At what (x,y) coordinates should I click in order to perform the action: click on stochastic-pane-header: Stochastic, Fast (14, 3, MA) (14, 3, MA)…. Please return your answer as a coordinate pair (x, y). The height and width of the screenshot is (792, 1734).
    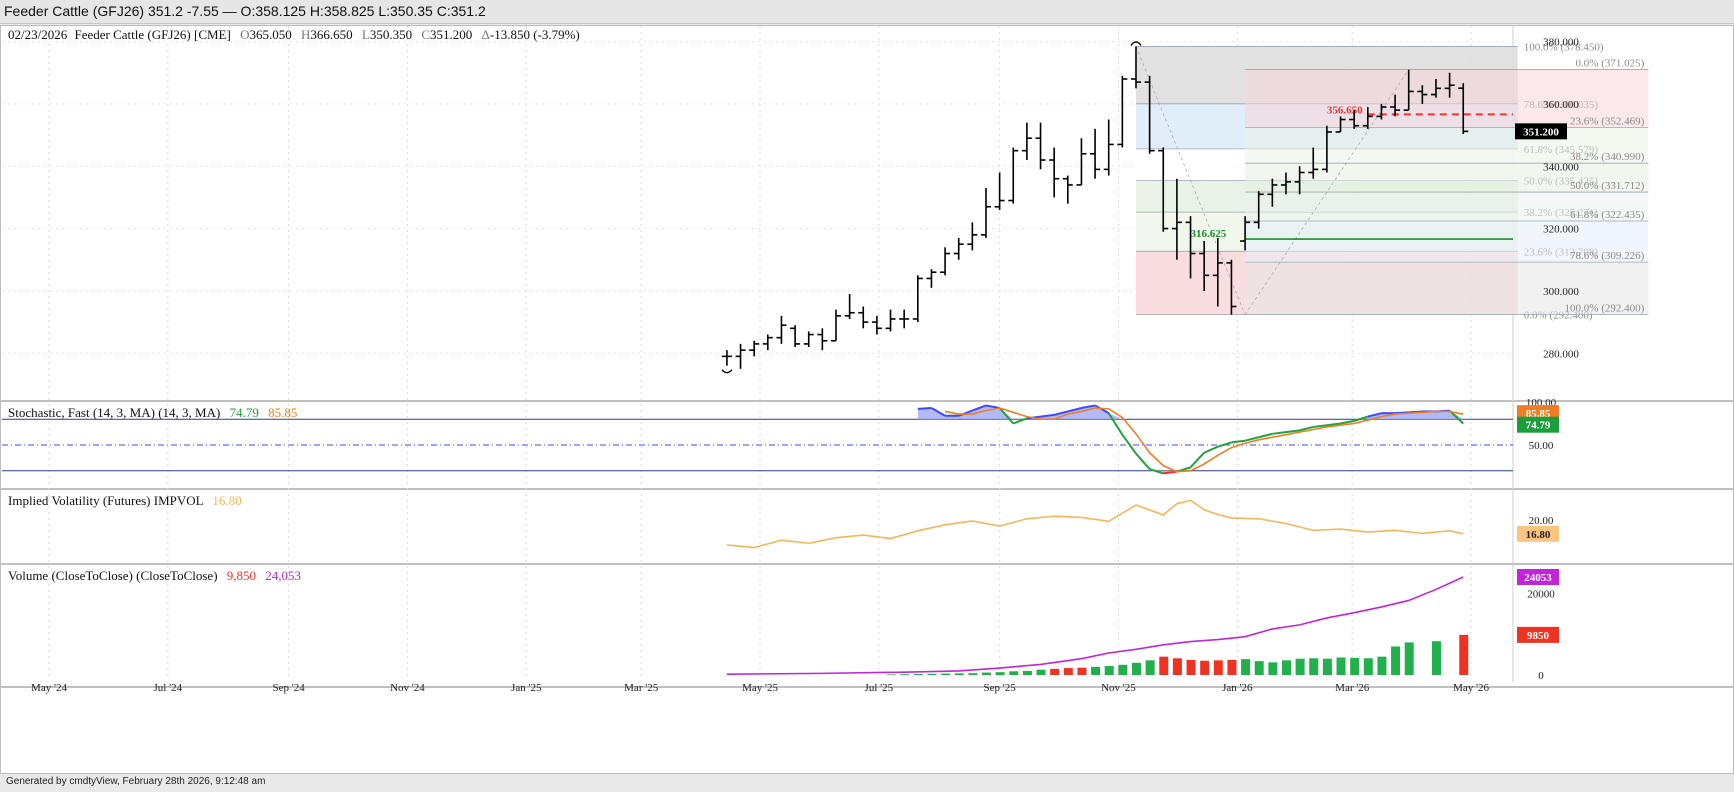
    Looking at the image, I should click on (152, 412).